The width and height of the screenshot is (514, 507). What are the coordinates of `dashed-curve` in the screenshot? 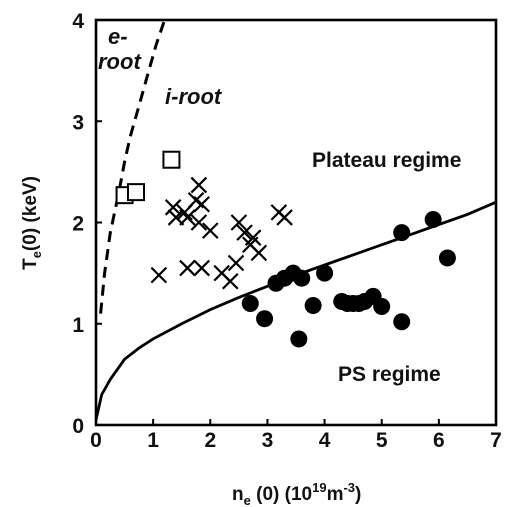 It's located at (133, 166).